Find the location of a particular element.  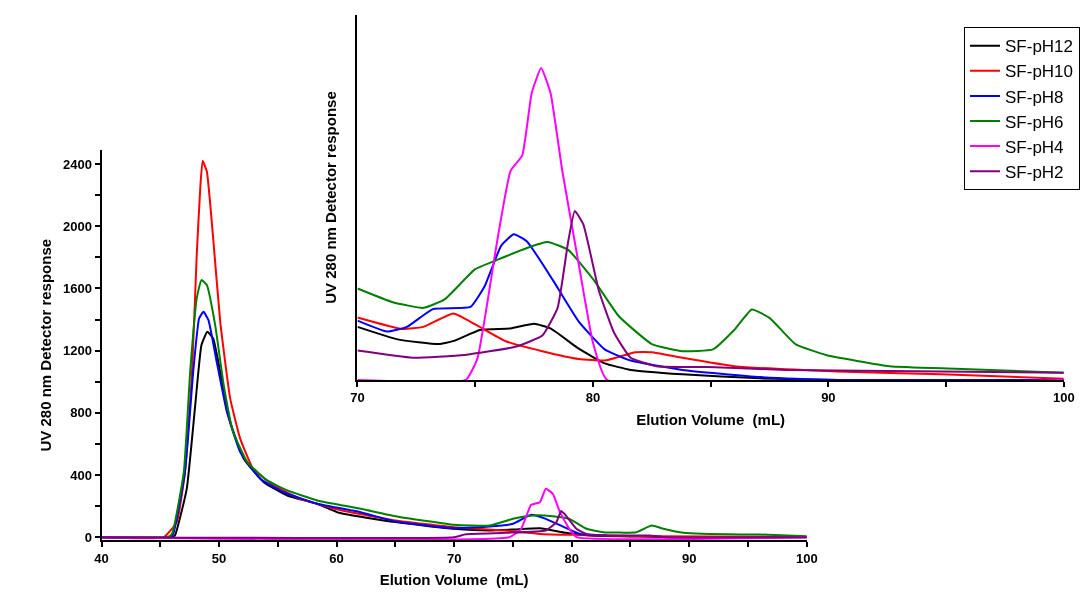

legend-label: SF-pH6 is located at coordinates (1034, 122).